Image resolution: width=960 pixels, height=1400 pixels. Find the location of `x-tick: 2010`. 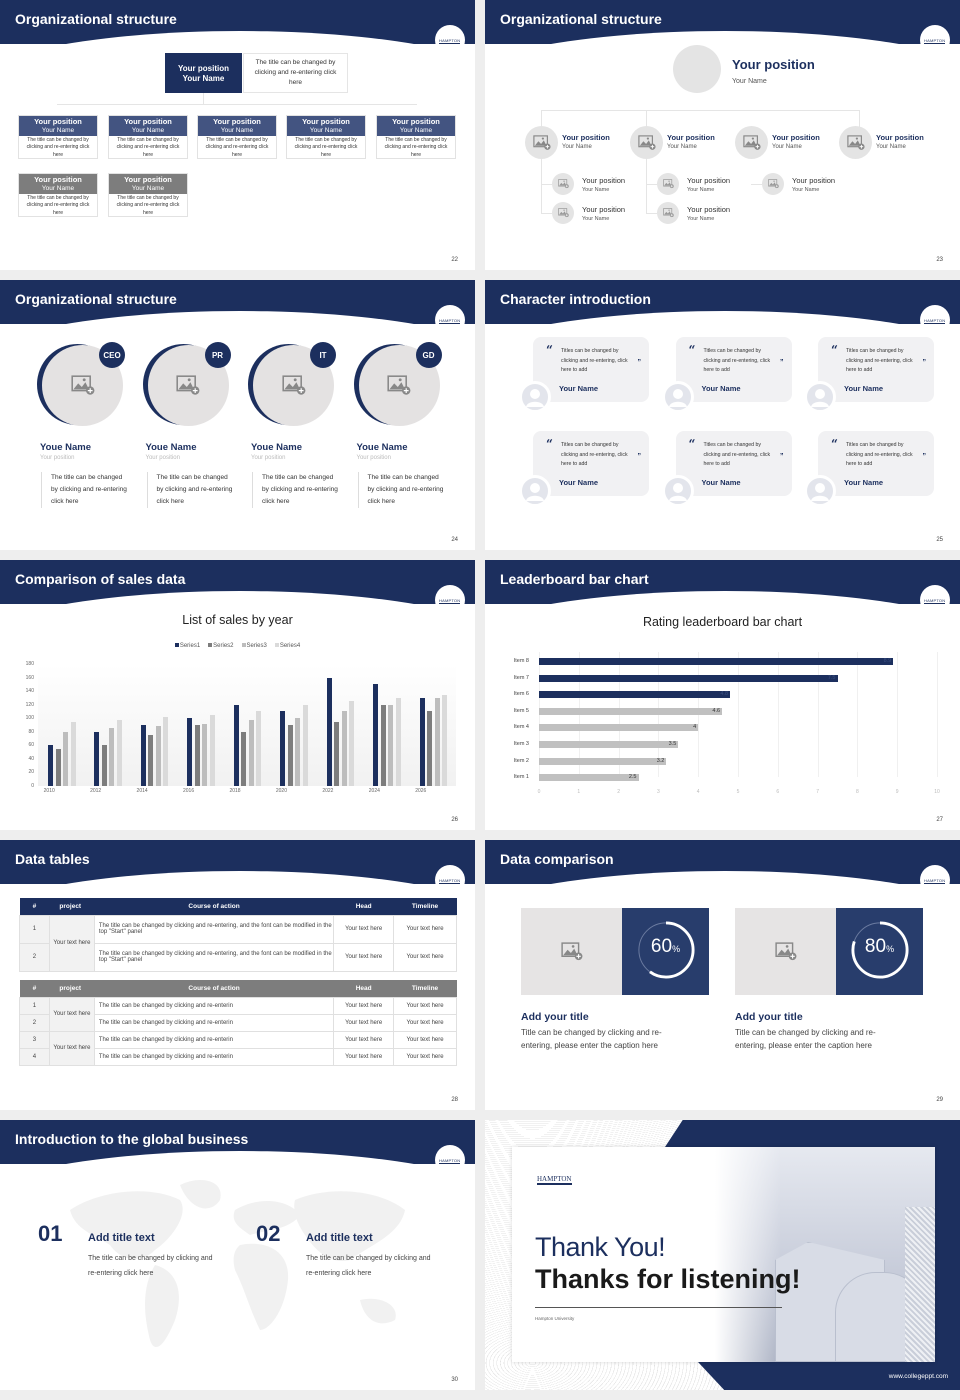

x-tick: 2010 is located at coordinates (49, 791).